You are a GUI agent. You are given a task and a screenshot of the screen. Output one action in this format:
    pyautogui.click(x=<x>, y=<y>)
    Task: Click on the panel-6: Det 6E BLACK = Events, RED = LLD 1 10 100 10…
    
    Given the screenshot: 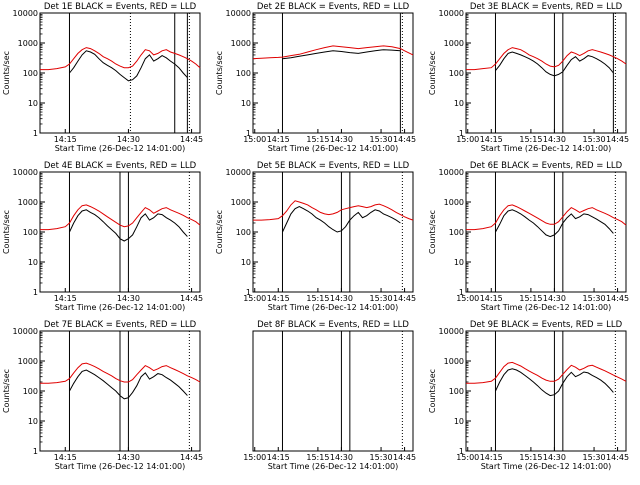 What is the action you would take?
    pyautogui.click(x=528, y=236)
    